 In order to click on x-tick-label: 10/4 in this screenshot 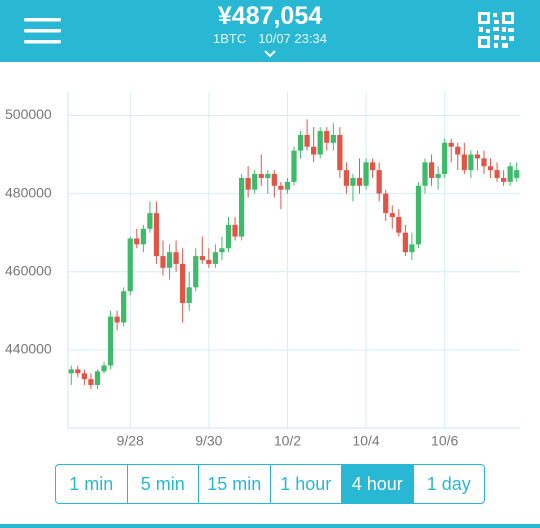, I will do `click(365, 441)`.